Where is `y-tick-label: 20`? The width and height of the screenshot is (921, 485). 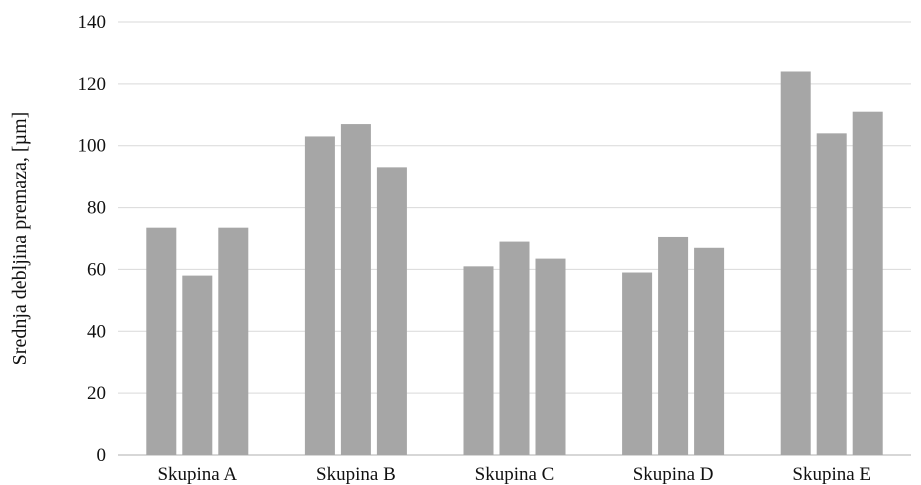
y-tick-label: 20 is located at coordinates (96, 393).